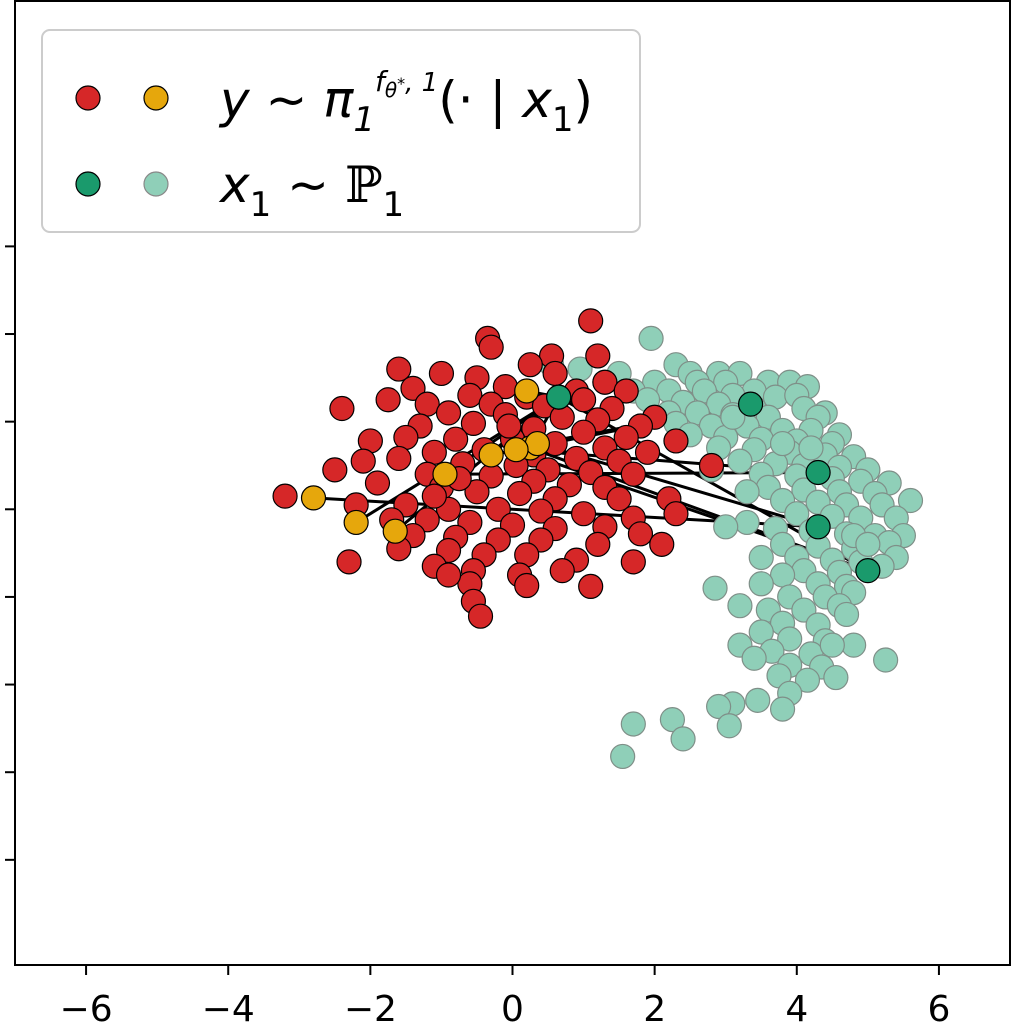  I want to click on x-tick-label: 4, so click(796, 1008).